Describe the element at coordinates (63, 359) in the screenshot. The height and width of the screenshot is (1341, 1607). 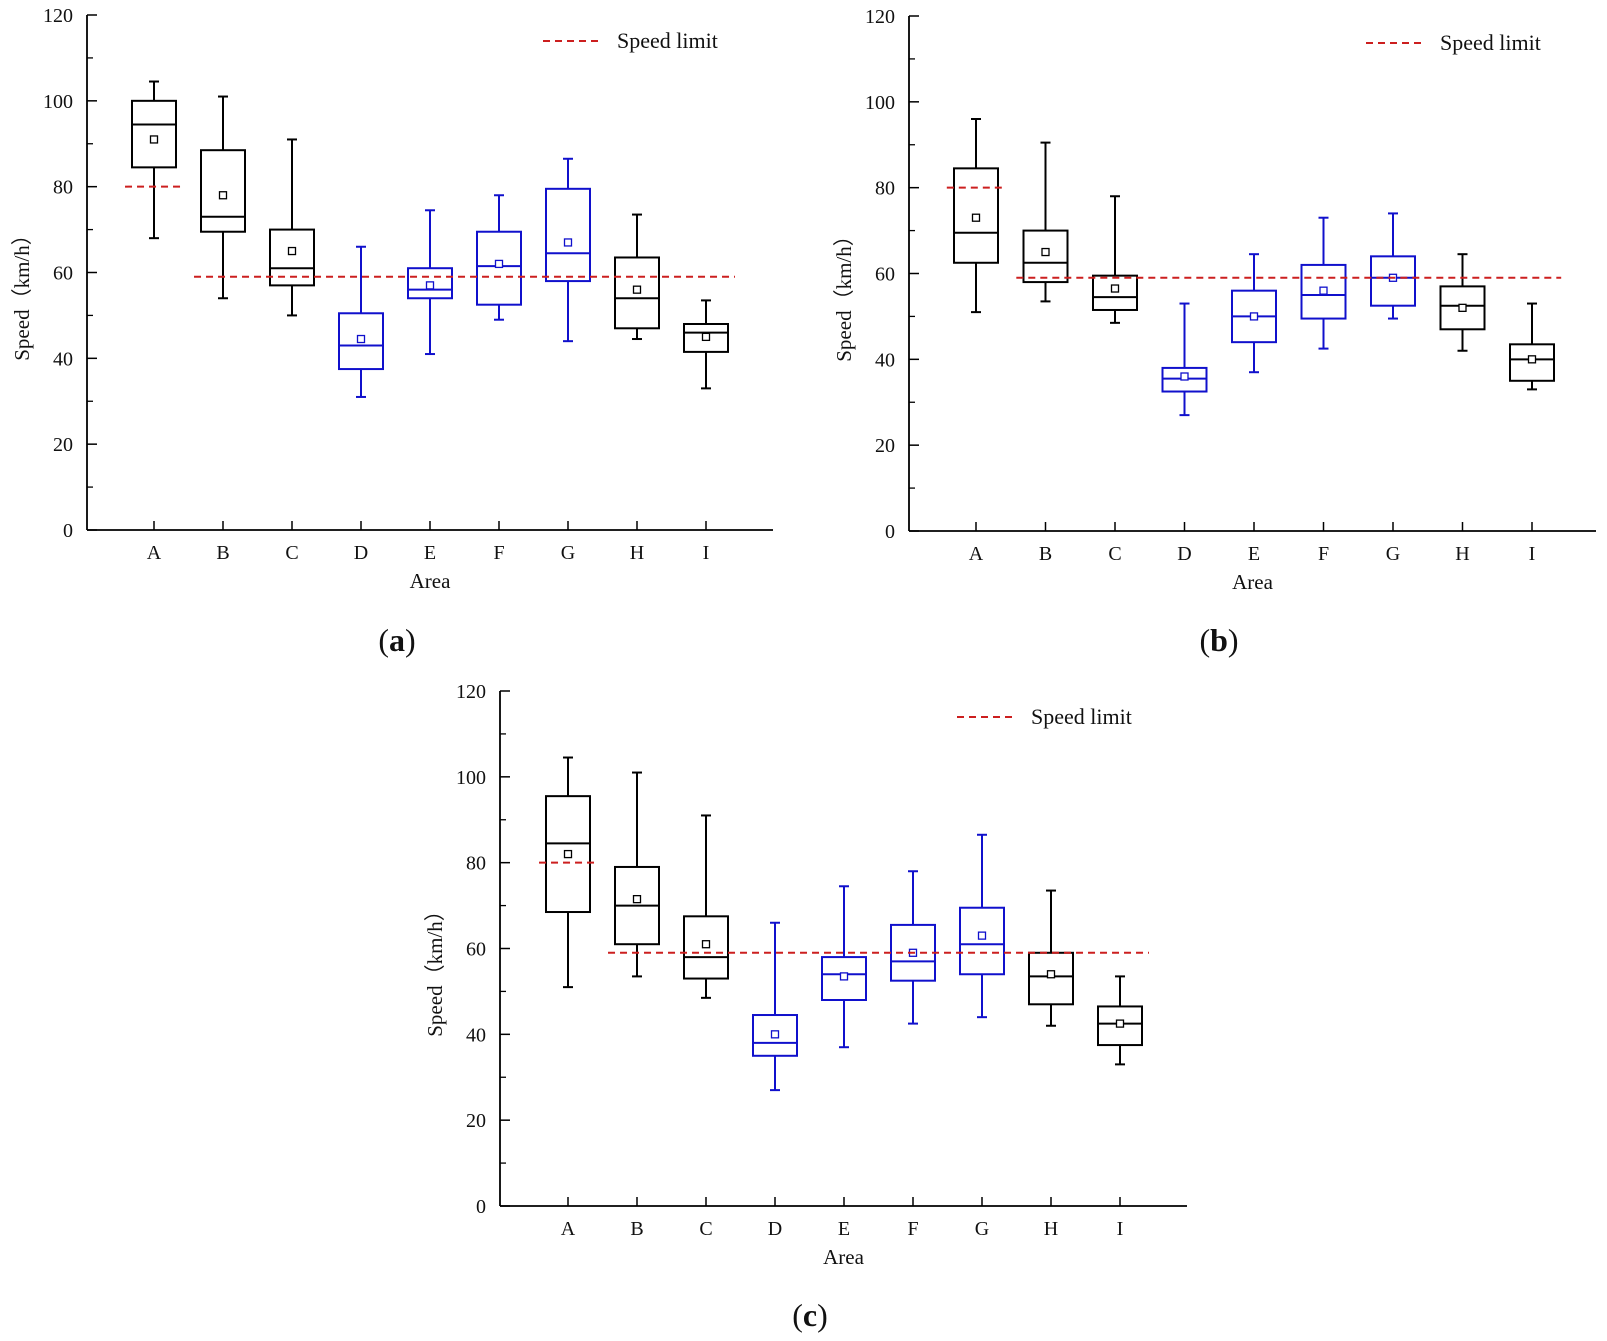
I see `y-tick-label: 40` at that location.